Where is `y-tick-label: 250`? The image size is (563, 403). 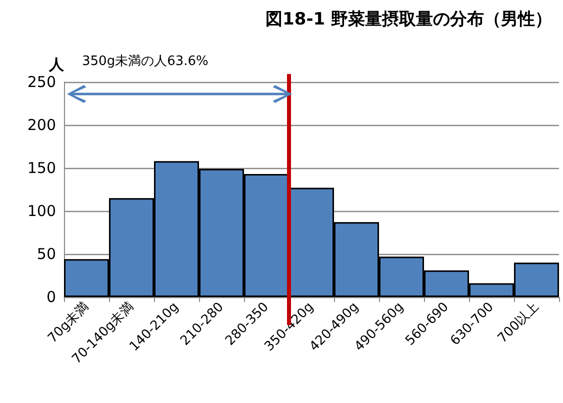
y-tick-label: 250 is located at coordinates (41, 82).